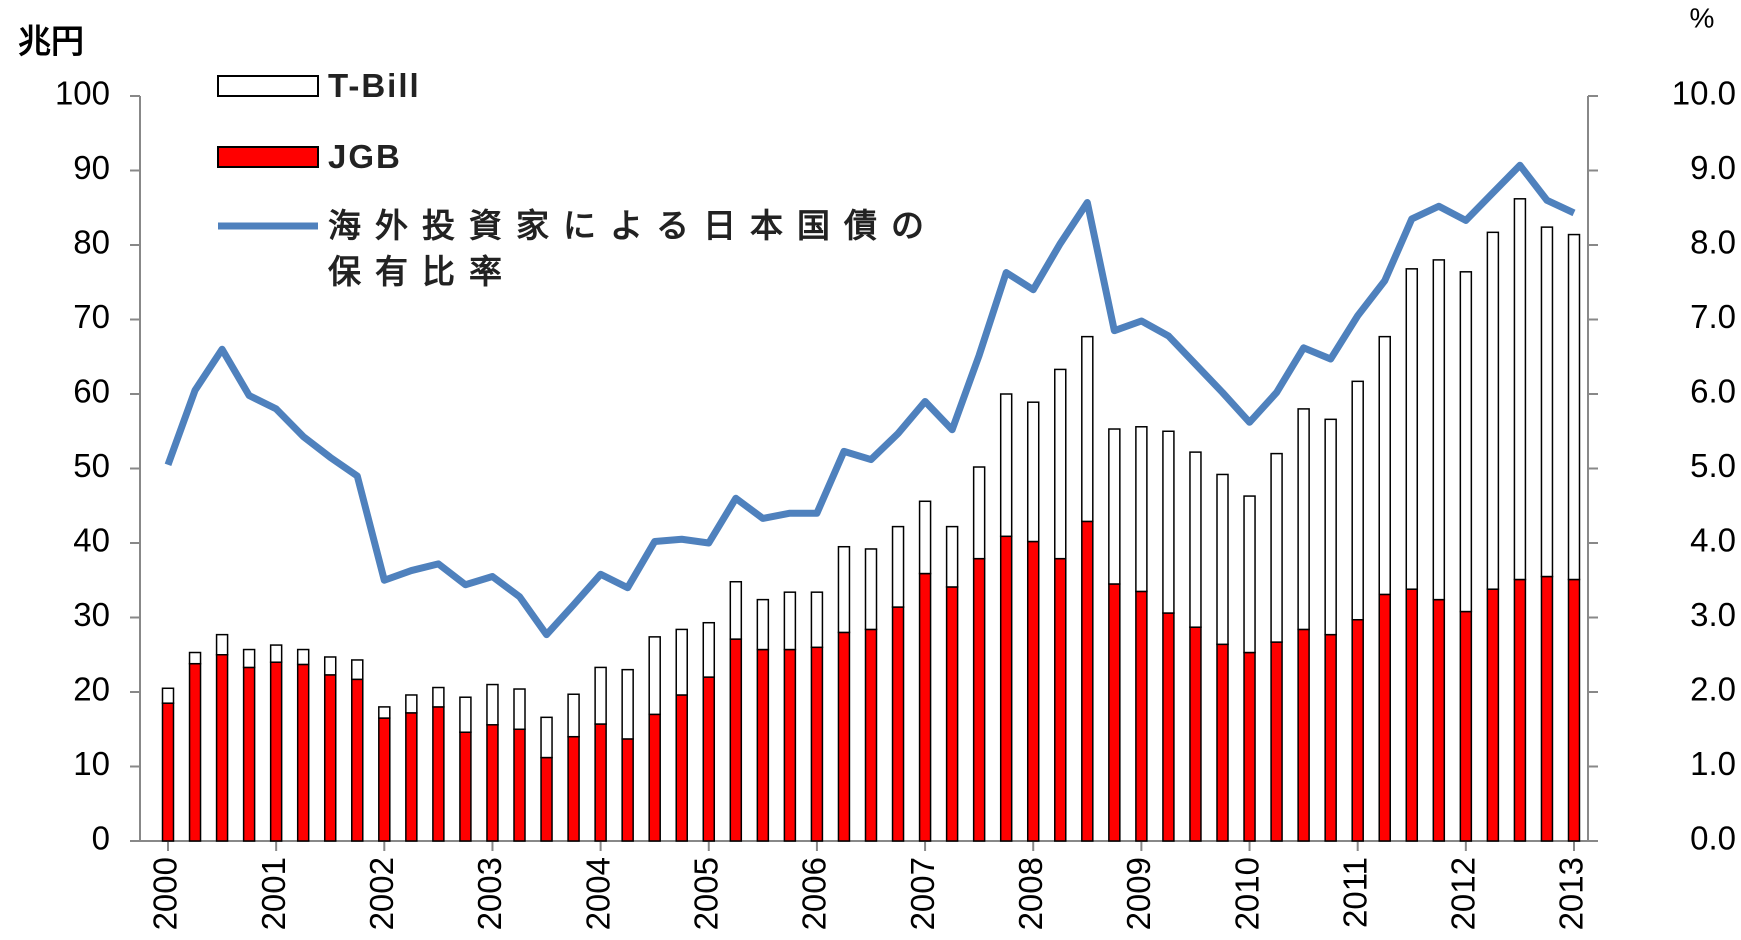 The height and width of the screenshot is (940, 1741). Describe the element at coordinates (814, 893) in the screenshot. I see `x-tick-label: 2006` at that location.